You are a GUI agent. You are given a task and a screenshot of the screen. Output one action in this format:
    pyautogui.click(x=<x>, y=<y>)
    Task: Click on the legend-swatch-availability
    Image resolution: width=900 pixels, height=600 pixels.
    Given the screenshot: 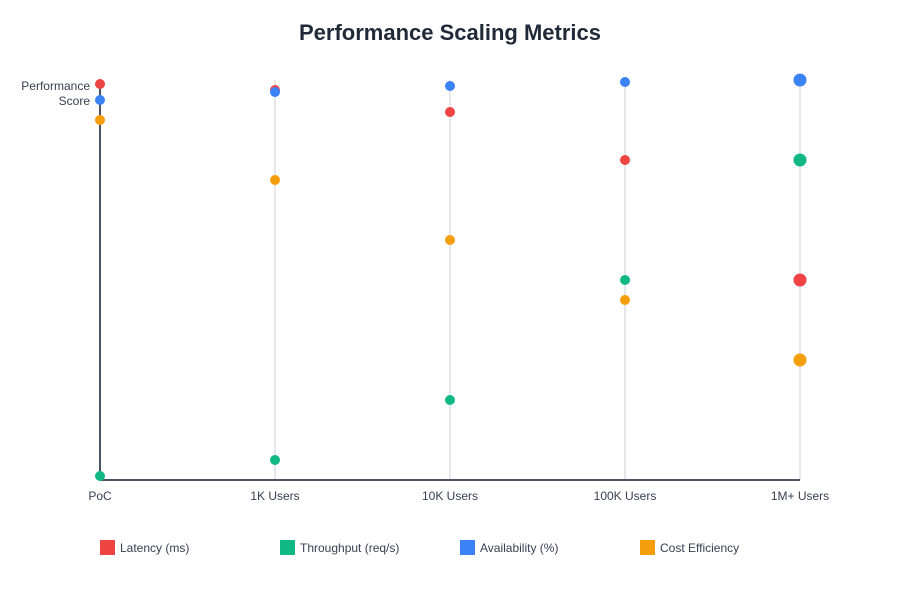 What is the action you would take?
    pyautogui.click(x=467, y=547)
    